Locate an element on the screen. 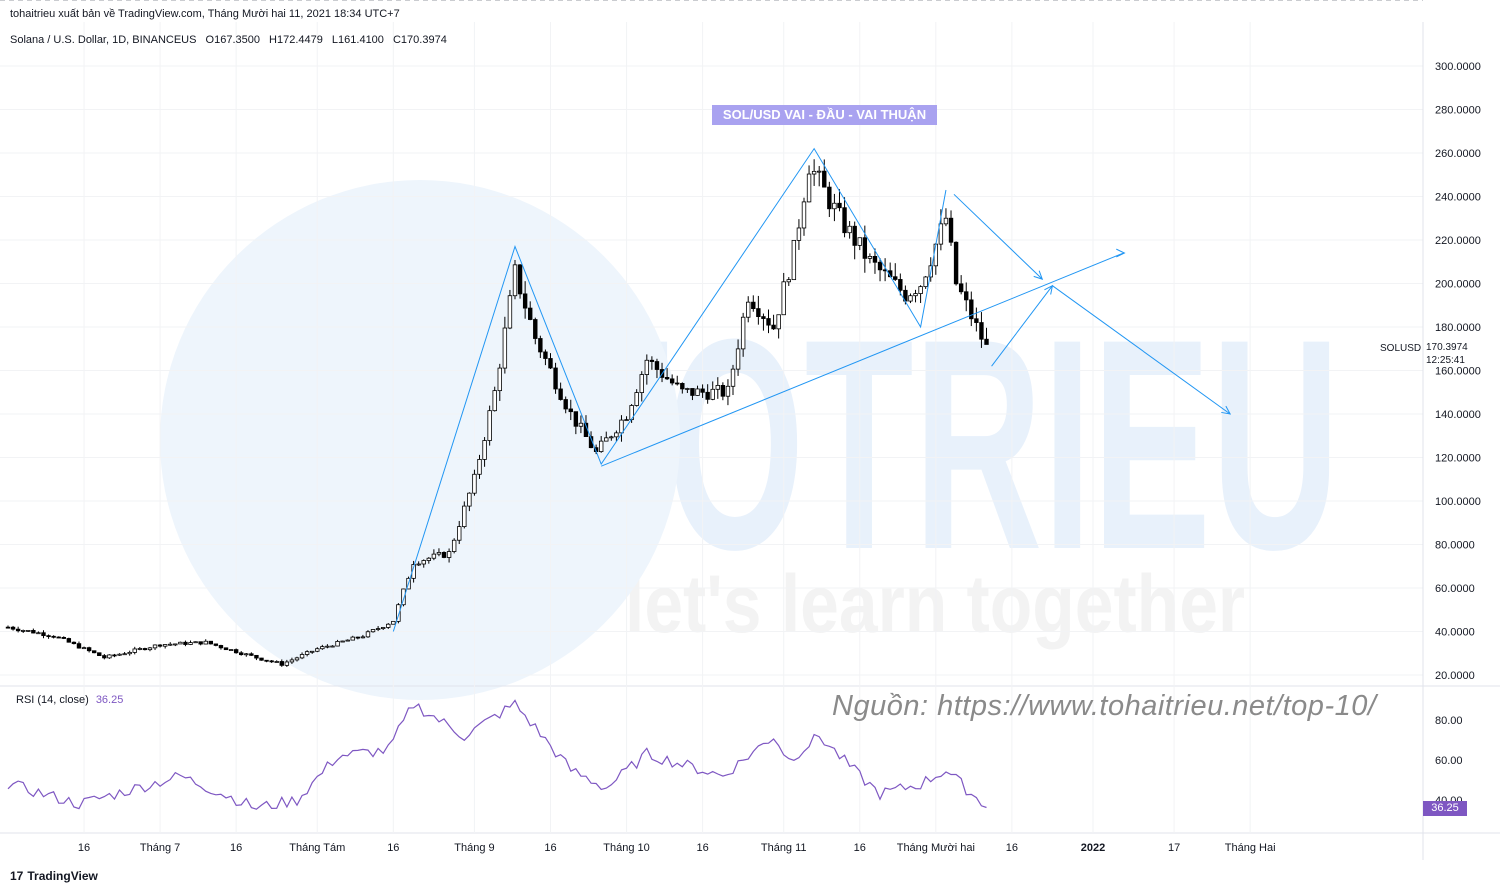 This screenshot has height=893, width=1500. symbol-label: Solana / U.S. Dollar, 1D, BINANCEUS is located at coordinates (103, 40).